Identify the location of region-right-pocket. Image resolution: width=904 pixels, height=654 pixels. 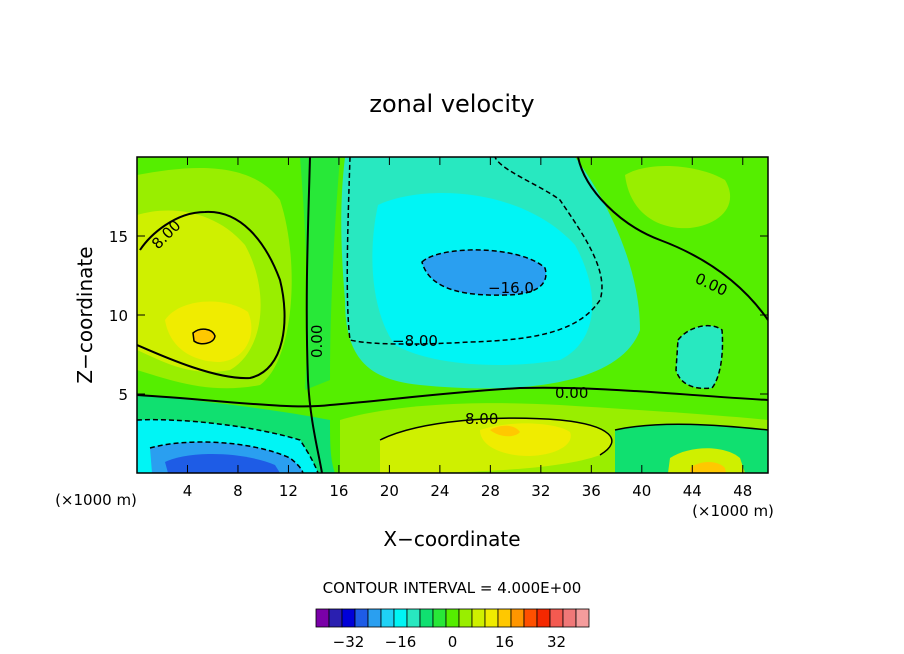
(699, 357).